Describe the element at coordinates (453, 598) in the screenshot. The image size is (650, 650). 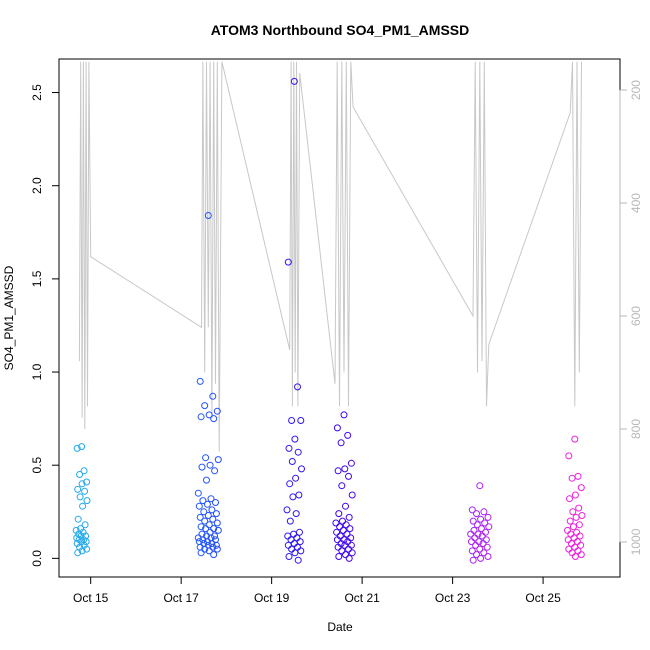
I see `x-tick-label: Oct 23` at that location.